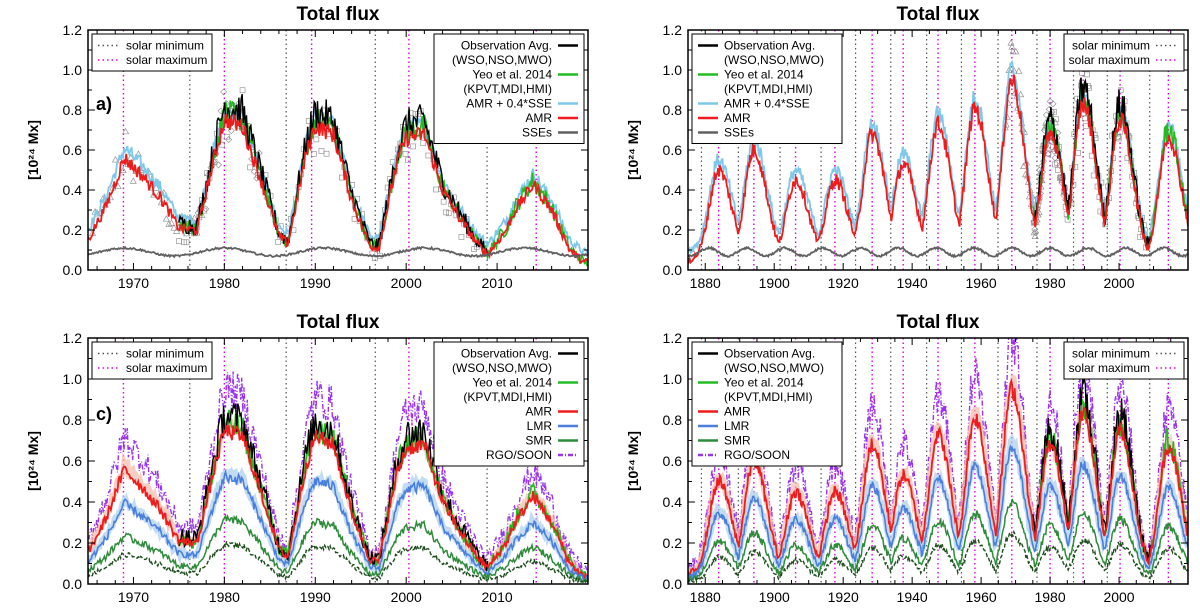 This screenshot has width=1200, height=616. I want to click on x-tick-label: 1880, so click(705, 283).